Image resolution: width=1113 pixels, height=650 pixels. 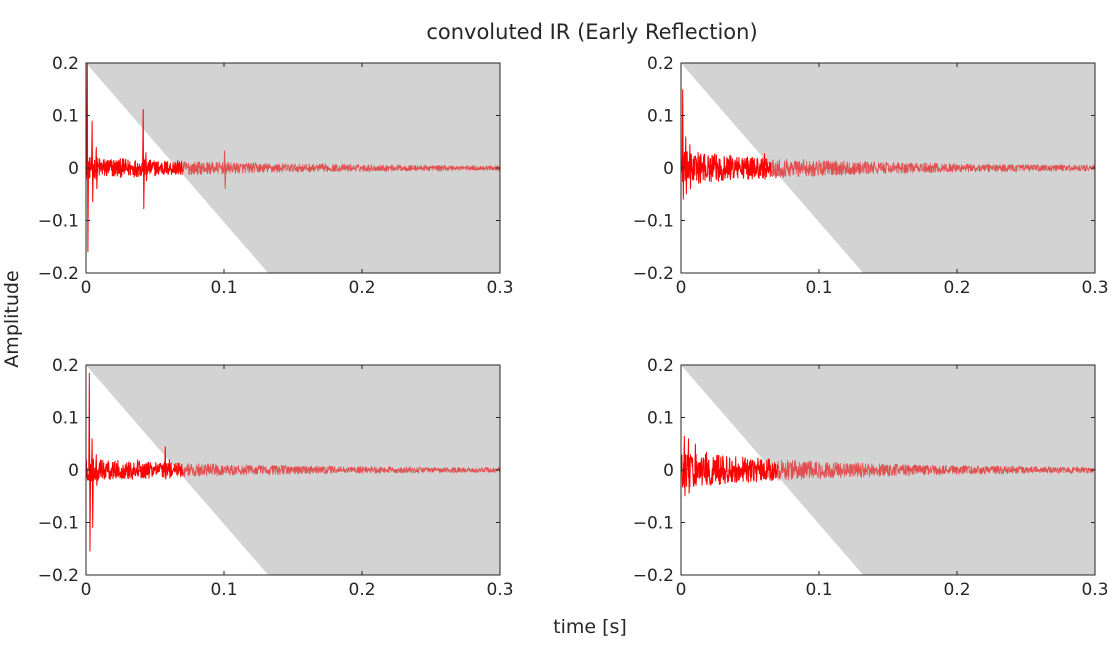 What do you see at coordinates (591, 32) in the screenshot?
I see `figure-title: convoluted IR (Early Reflection)` at bounding box center [591, 32].